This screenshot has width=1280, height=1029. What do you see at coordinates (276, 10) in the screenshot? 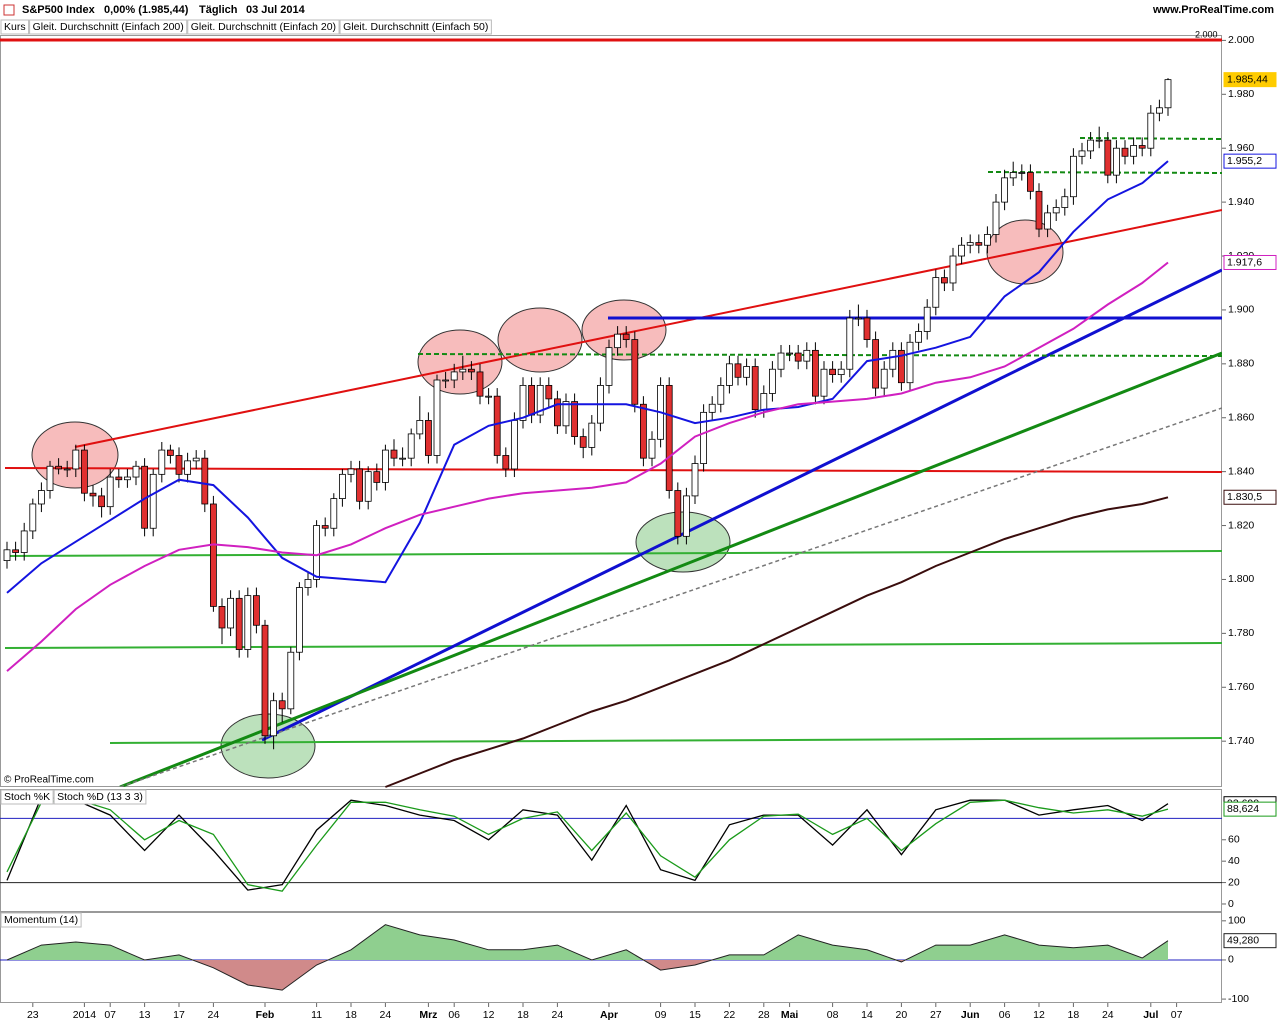
I see `header-date: 03 Jul 2014` at bounding box center [276, 10].